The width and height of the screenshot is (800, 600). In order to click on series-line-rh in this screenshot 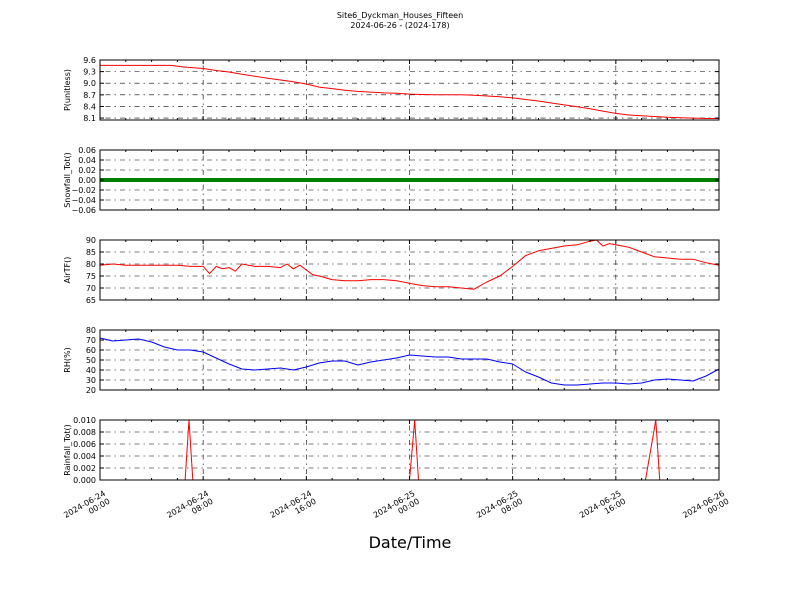, I will do `click(409, 361)`.